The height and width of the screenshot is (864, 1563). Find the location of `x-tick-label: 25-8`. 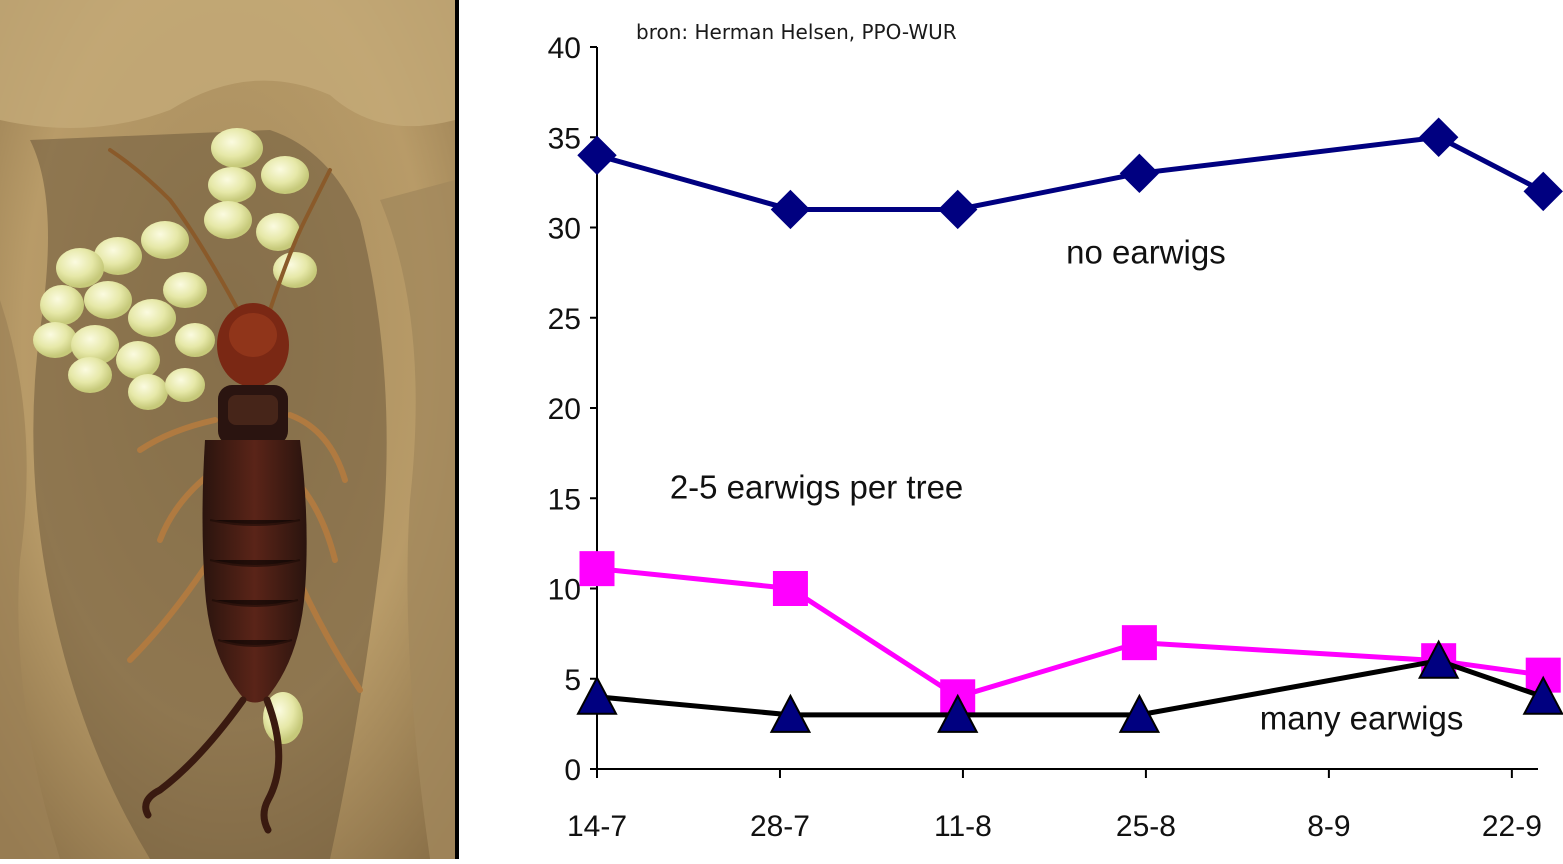

x-tick-label: 25-8 is located at coordinates (1146, 826).